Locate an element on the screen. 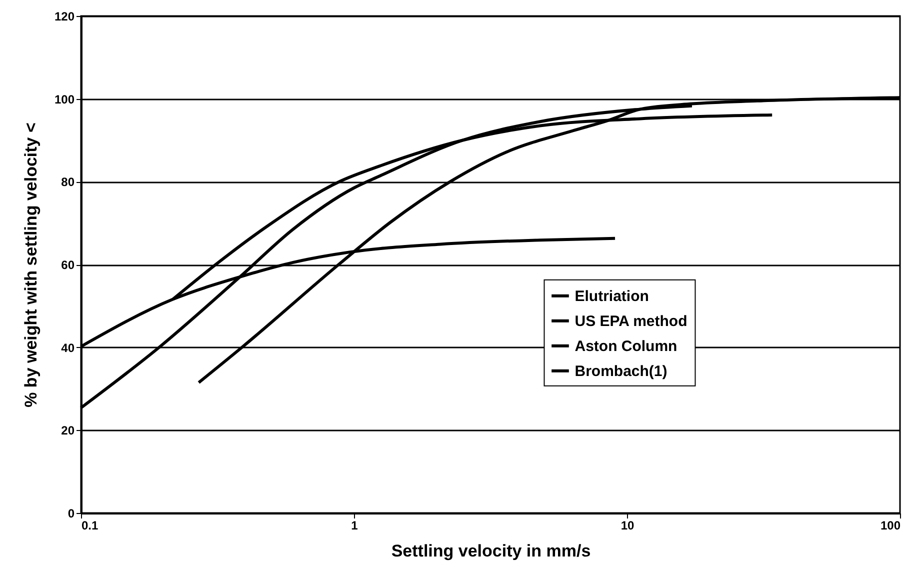 Image resolution: width=916 pixels, height=579 pixels. y-tick-label: 120 is located at coordinates (64, 17).